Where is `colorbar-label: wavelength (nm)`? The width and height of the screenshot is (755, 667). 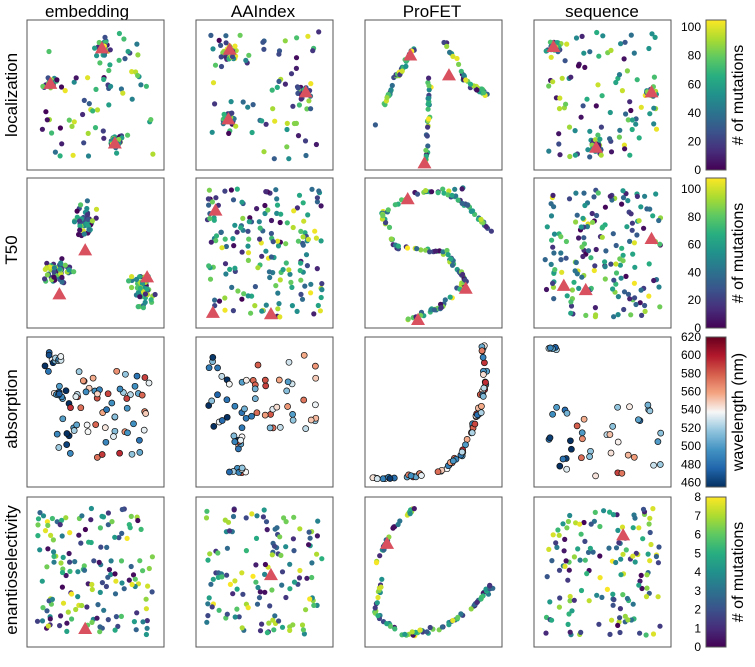 colorbar-label: wavelength (nm) is located at coordinates (738, 412).